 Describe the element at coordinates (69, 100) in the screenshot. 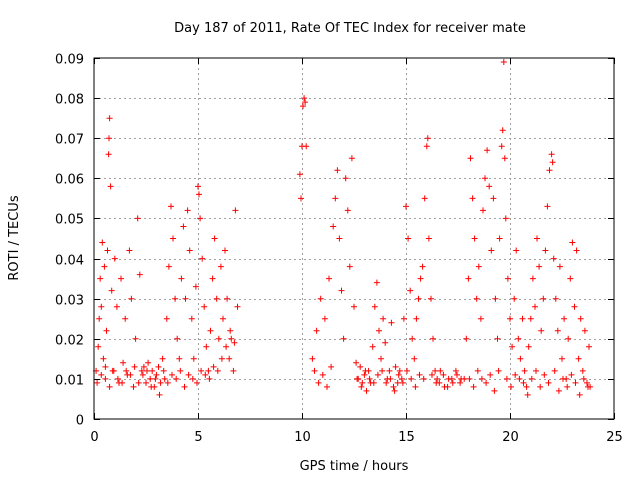

I see `y-tick-label: 0.08` at that location.